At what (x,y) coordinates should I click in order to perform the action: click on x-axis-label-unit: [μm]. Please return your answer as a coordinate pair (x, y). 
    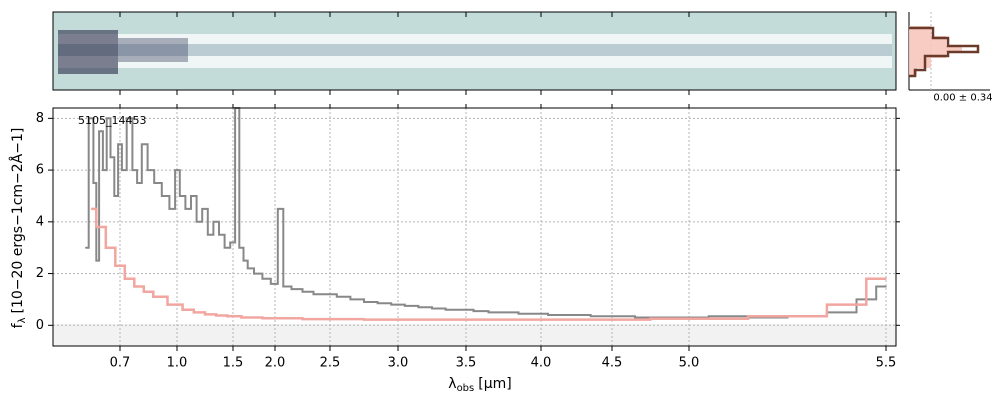
    Looking at the image, I should click on (494, 384).